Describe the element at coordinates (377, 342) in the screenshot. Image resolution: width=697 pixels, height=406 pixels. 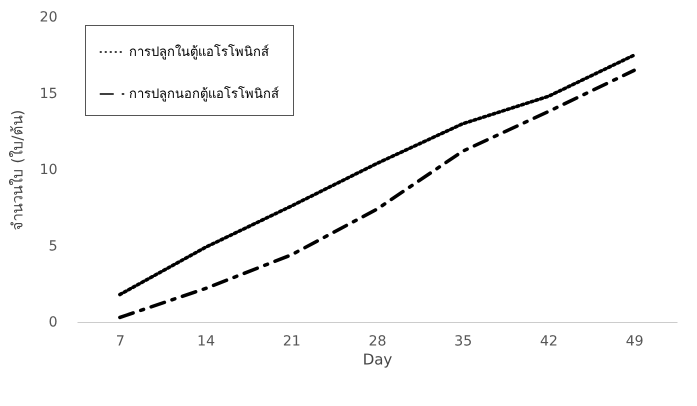
I see `x-tick-label: 28` at that location.